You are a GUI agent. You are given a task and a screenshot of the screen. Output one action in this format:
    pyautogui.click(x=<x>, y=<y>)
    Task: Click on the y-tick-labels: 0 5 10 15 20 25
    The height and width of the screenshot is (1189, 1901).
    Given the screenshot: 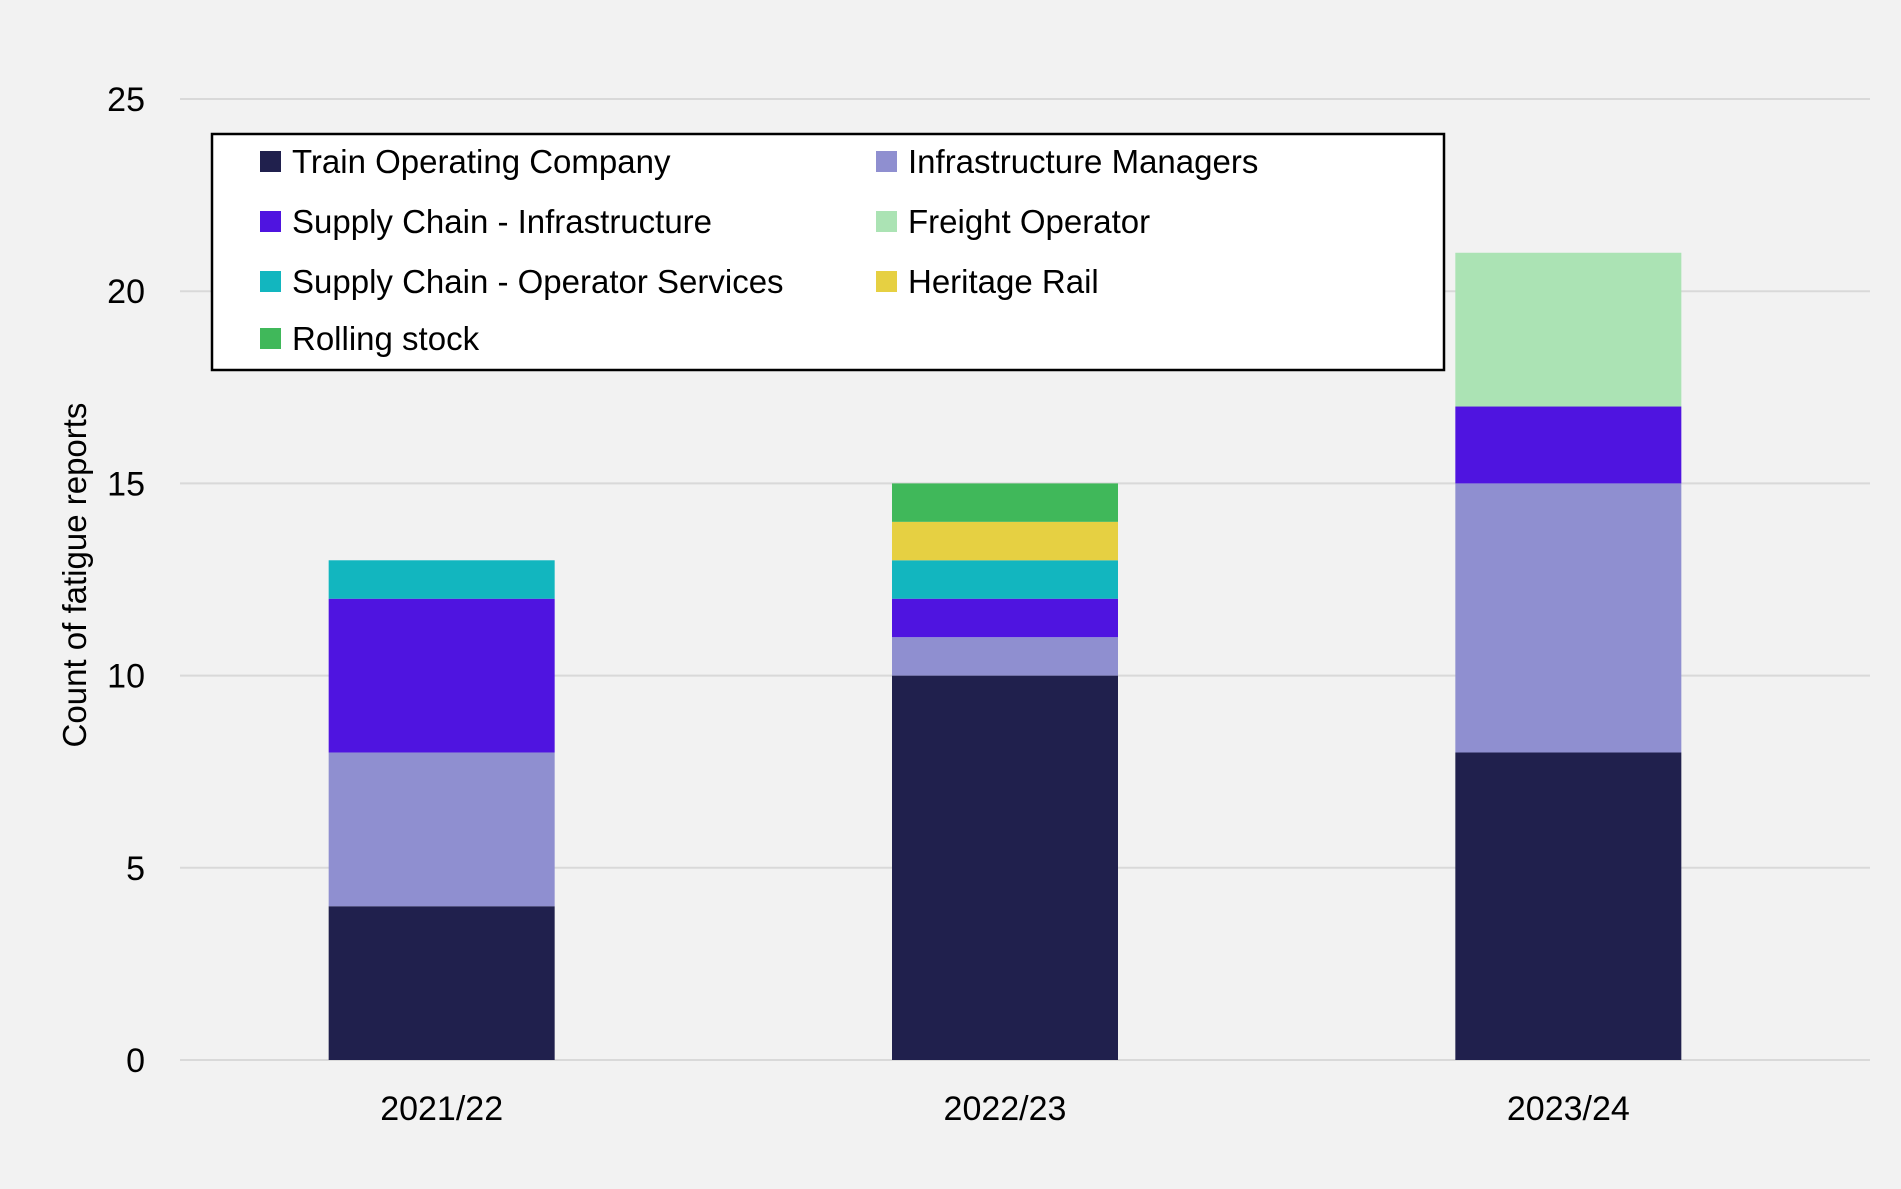 What is the action you would take?
    pyautogui.click(x=126, y=580)
    